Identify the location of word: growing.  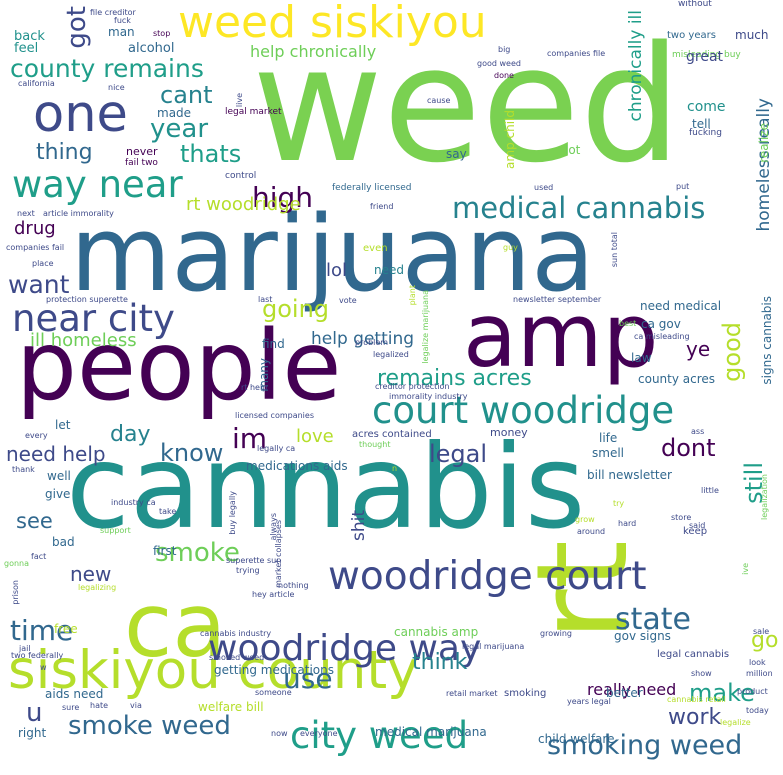
(556, 633).